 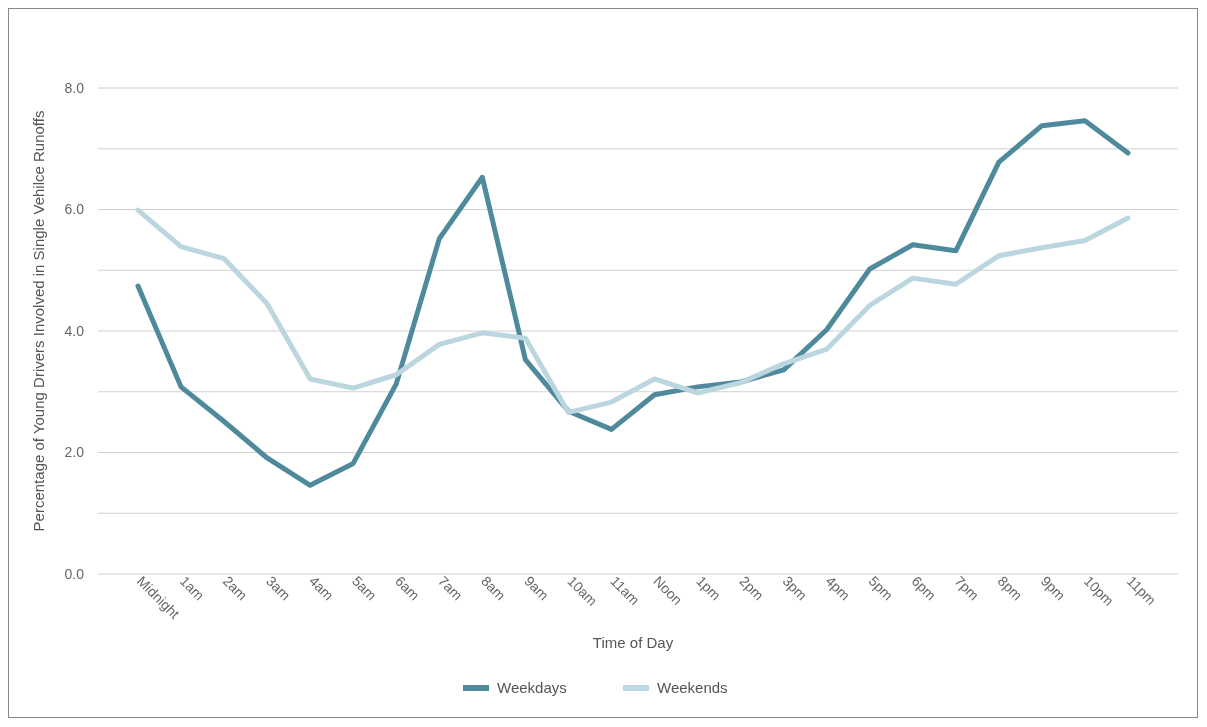 What do you see at coordinates (38, 321) in the screenshot?
I see `y-axis-title: Percentage of Young Drivers Involved in Single Vehilce Runoffs` at bounding box center [38, 321].